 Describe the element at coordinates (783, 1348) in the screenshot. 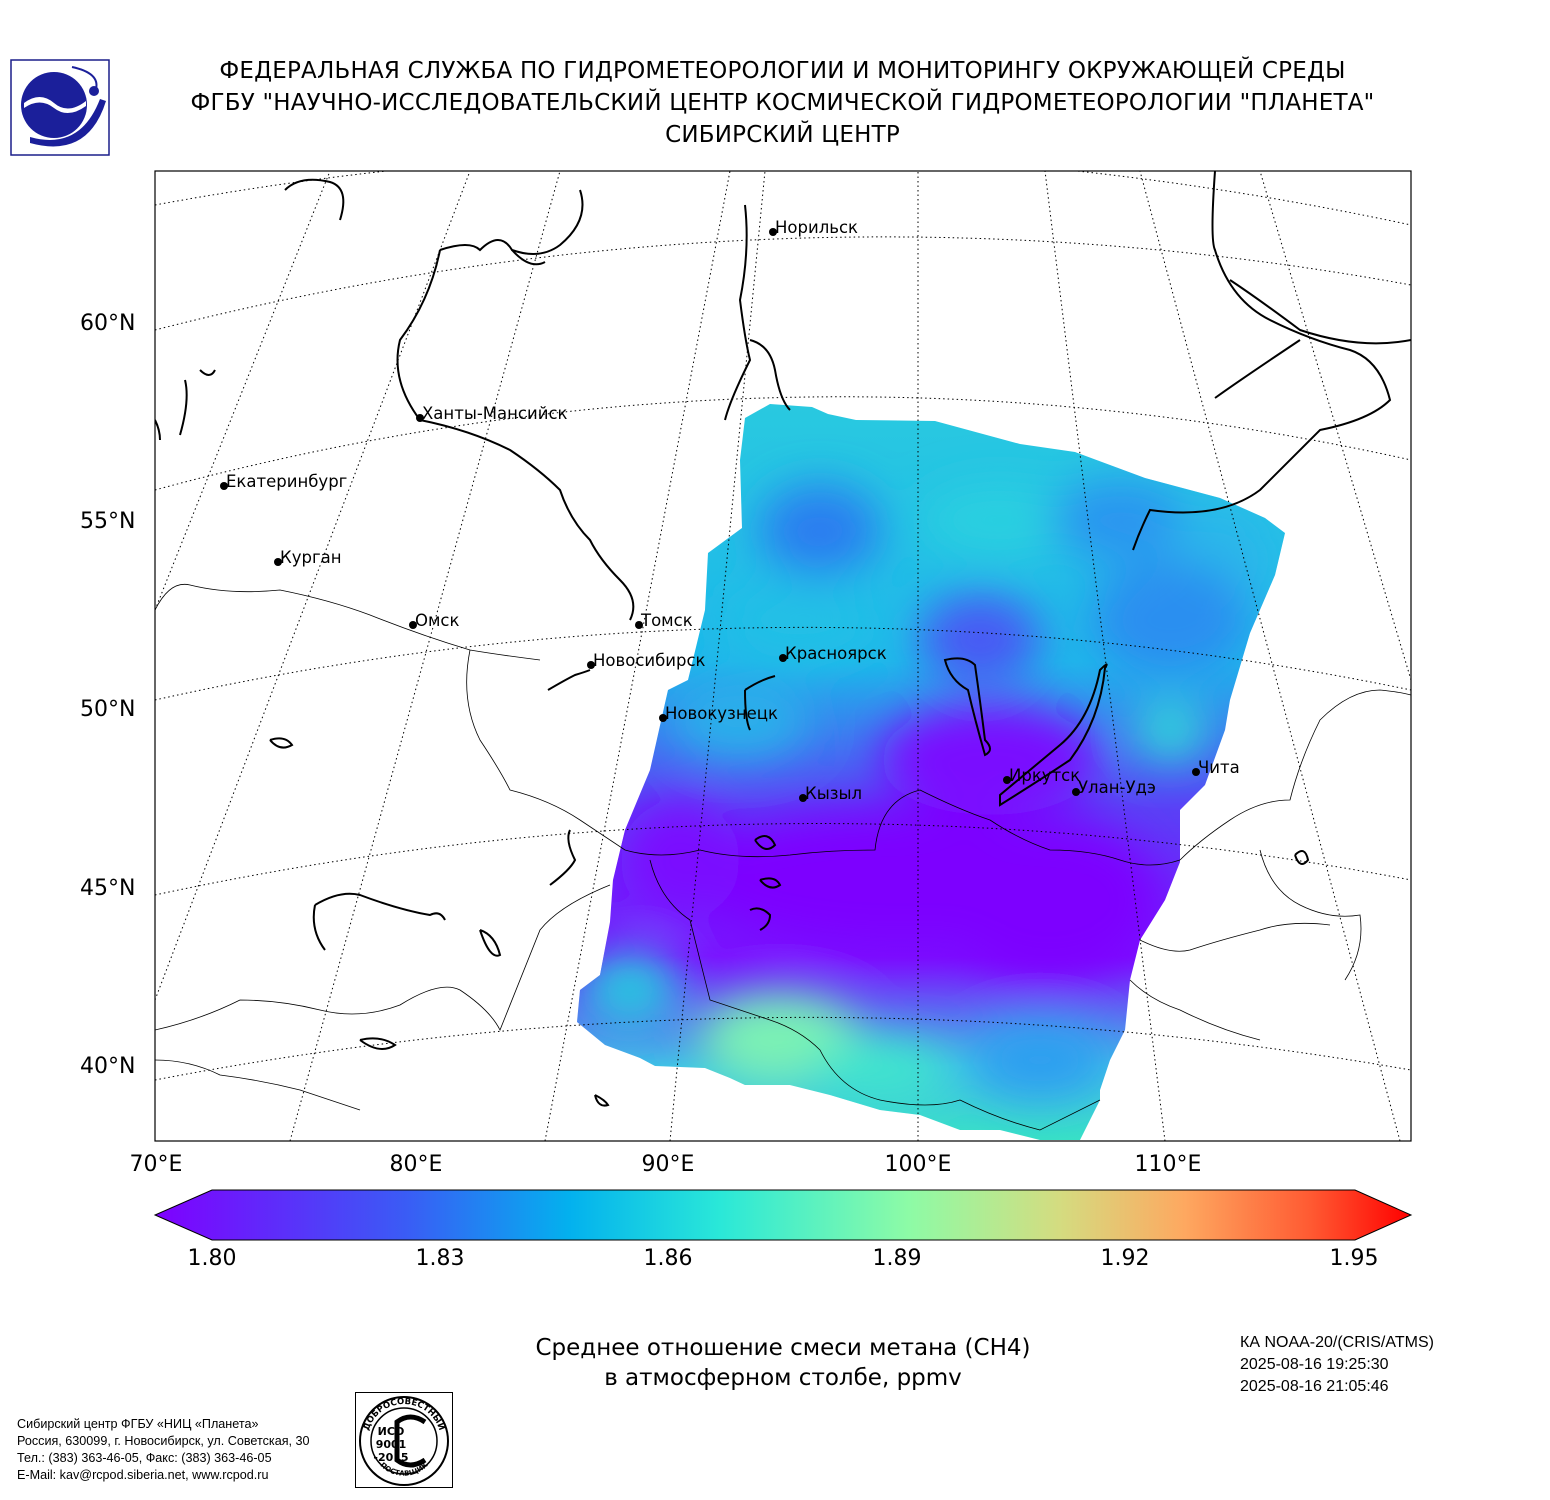

I see `caption-line-1: Среднее отношение смеси метана (CH4)` at that location.